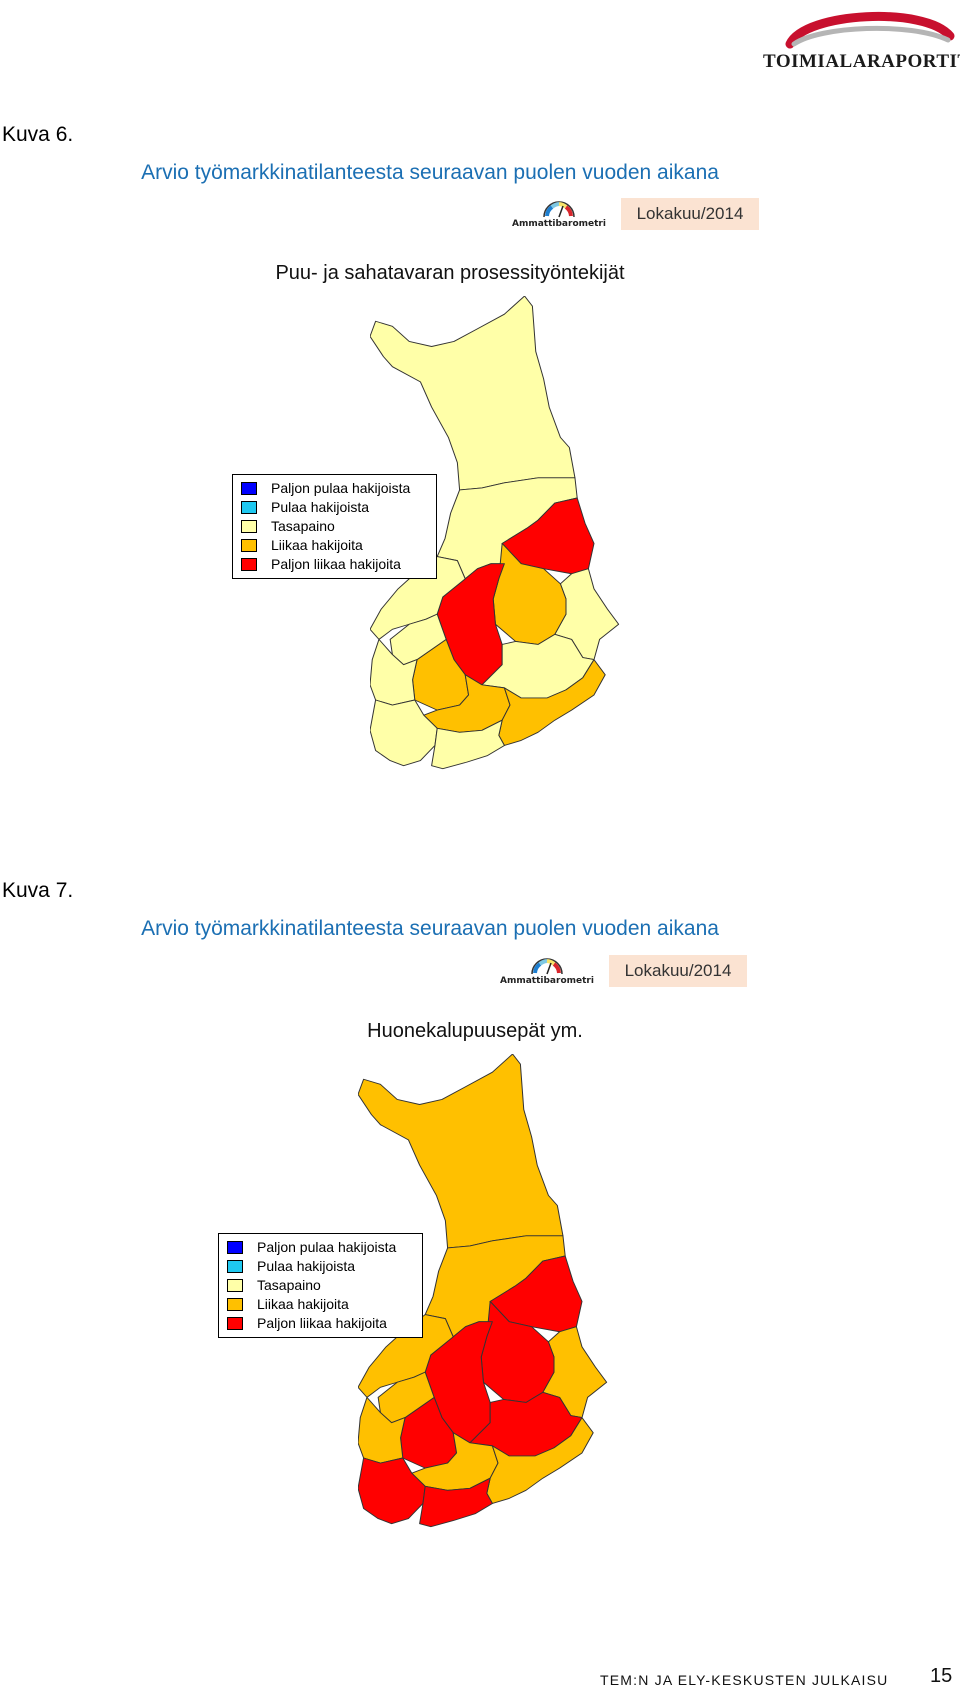 The width and height of the screenshot is (960, 1695). I want to click on figure-label: Kuva 6., so click(38, 134).